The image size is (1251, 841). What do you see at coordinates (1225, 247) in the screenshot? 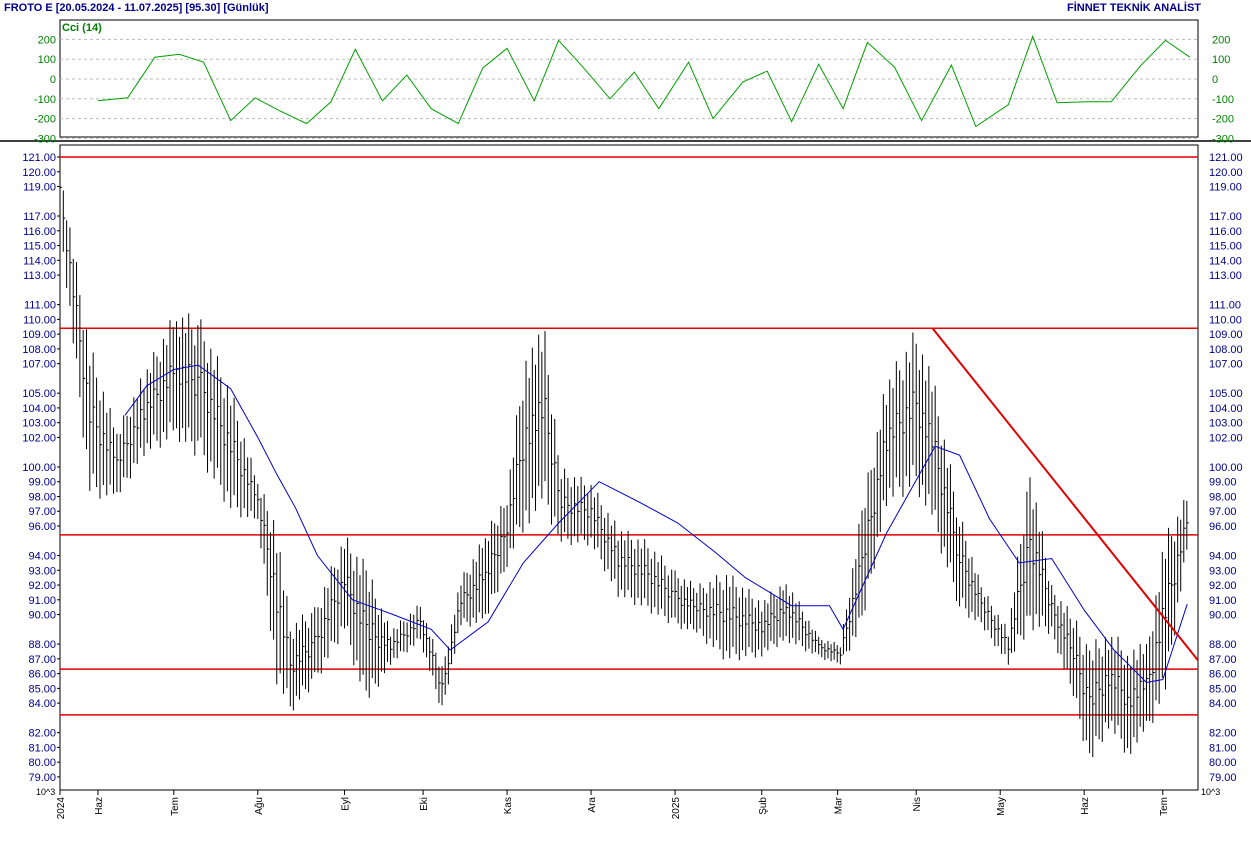
I see `price-ytick-right: 115.00` at bounding box center [1225, 247].